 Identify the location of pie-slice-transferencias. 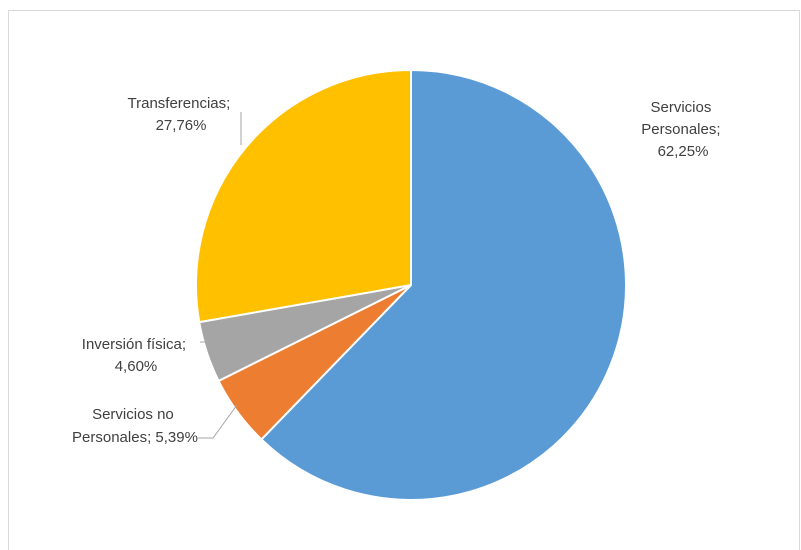
(303, 196).